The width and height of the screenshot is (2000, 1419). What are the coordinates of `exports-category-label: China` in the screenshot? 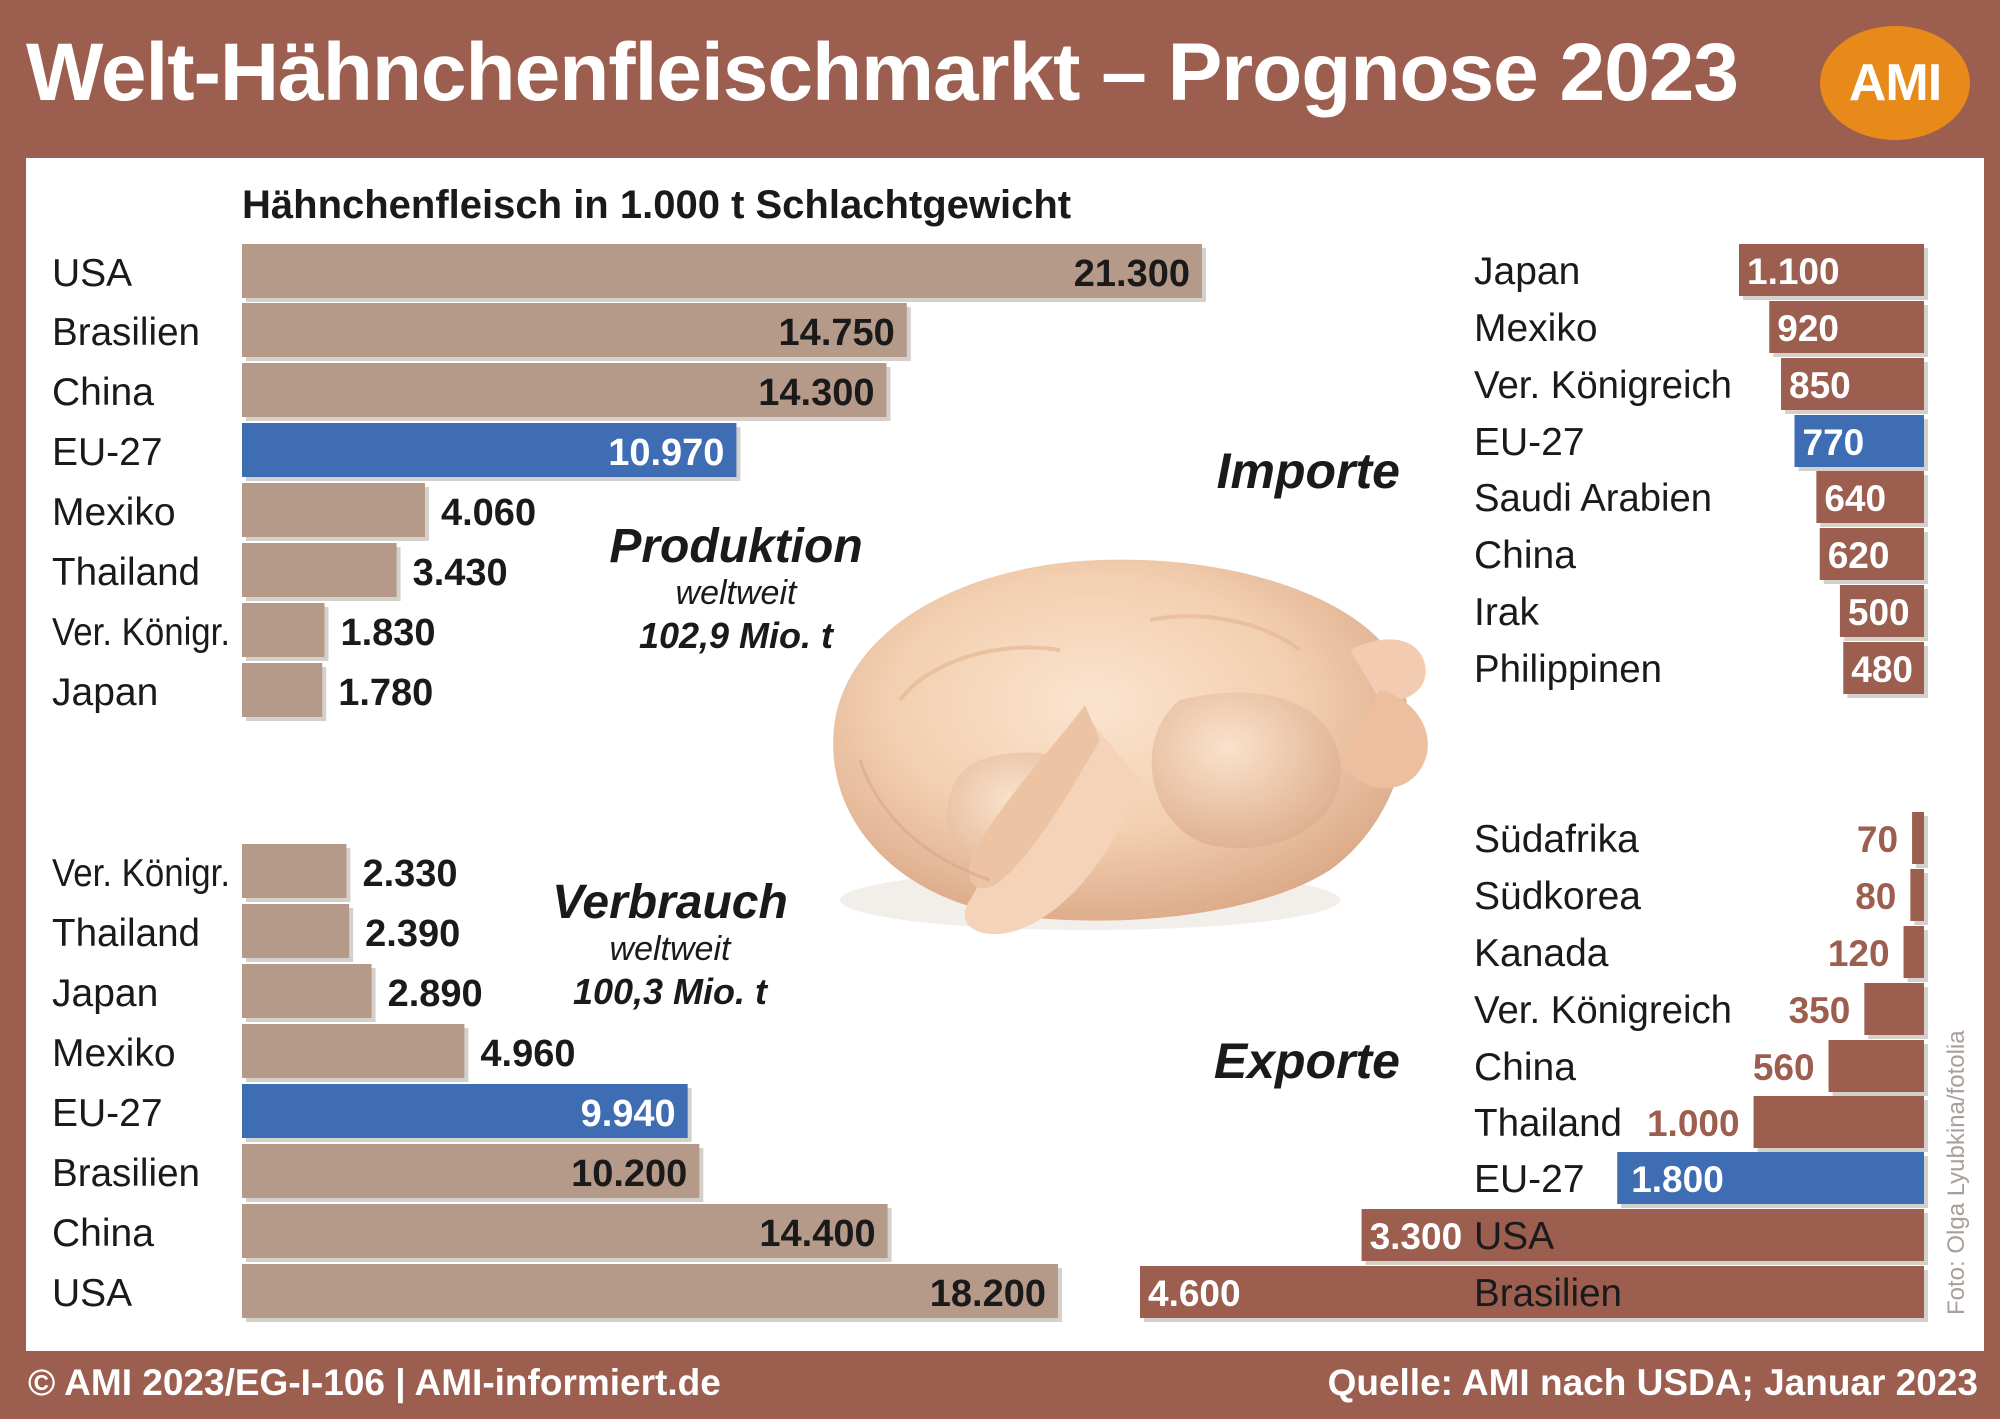 It's located at (1525, 1067).